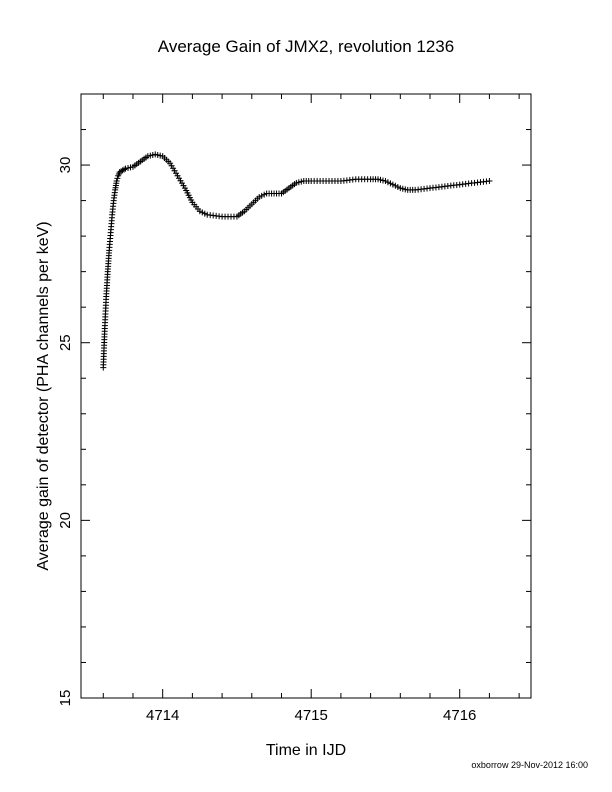  I want to click on x-tick-label: 4715, so click(311, 715).